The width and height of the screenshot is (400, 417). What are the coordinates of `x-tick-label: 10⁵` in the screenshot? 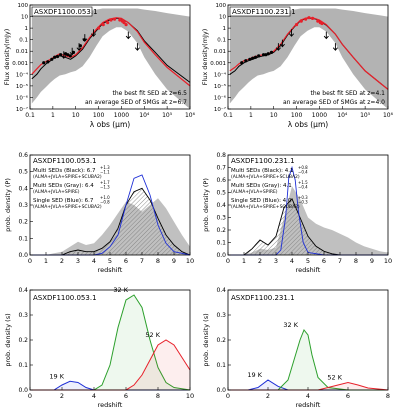 It's located at (167, 115).